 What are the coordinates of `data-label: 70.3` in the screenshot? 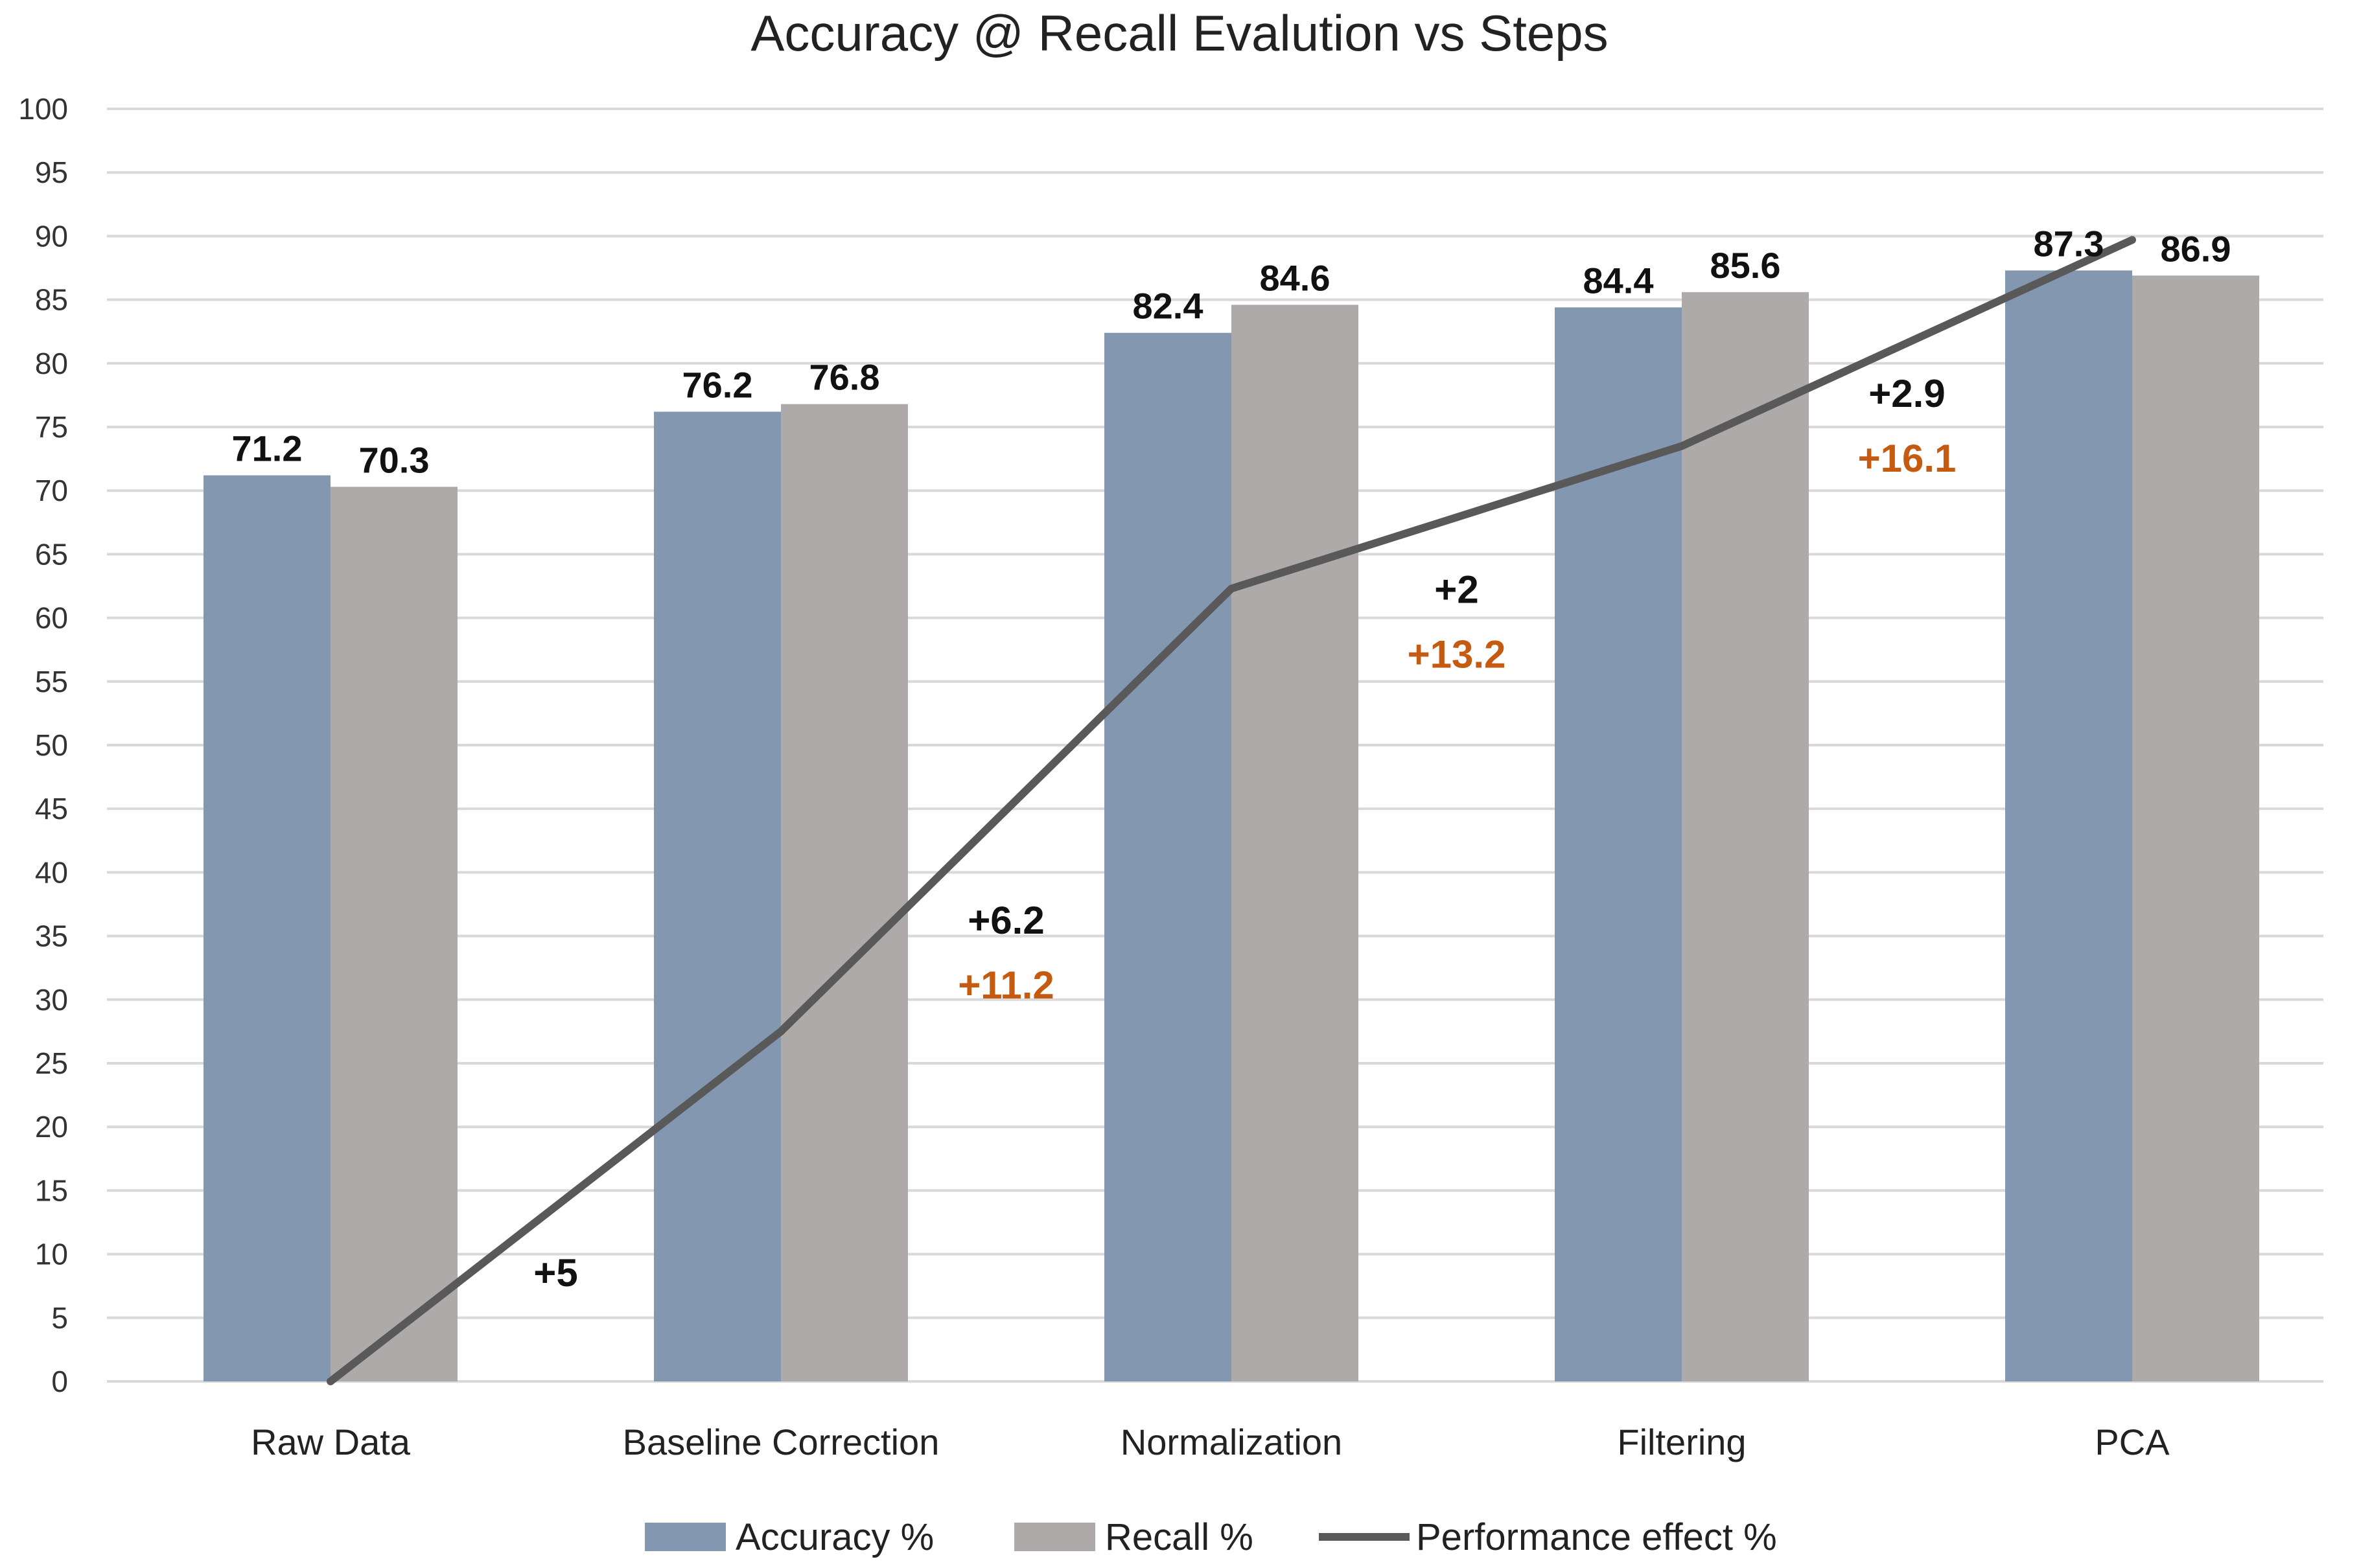 It's located at (394, 459).